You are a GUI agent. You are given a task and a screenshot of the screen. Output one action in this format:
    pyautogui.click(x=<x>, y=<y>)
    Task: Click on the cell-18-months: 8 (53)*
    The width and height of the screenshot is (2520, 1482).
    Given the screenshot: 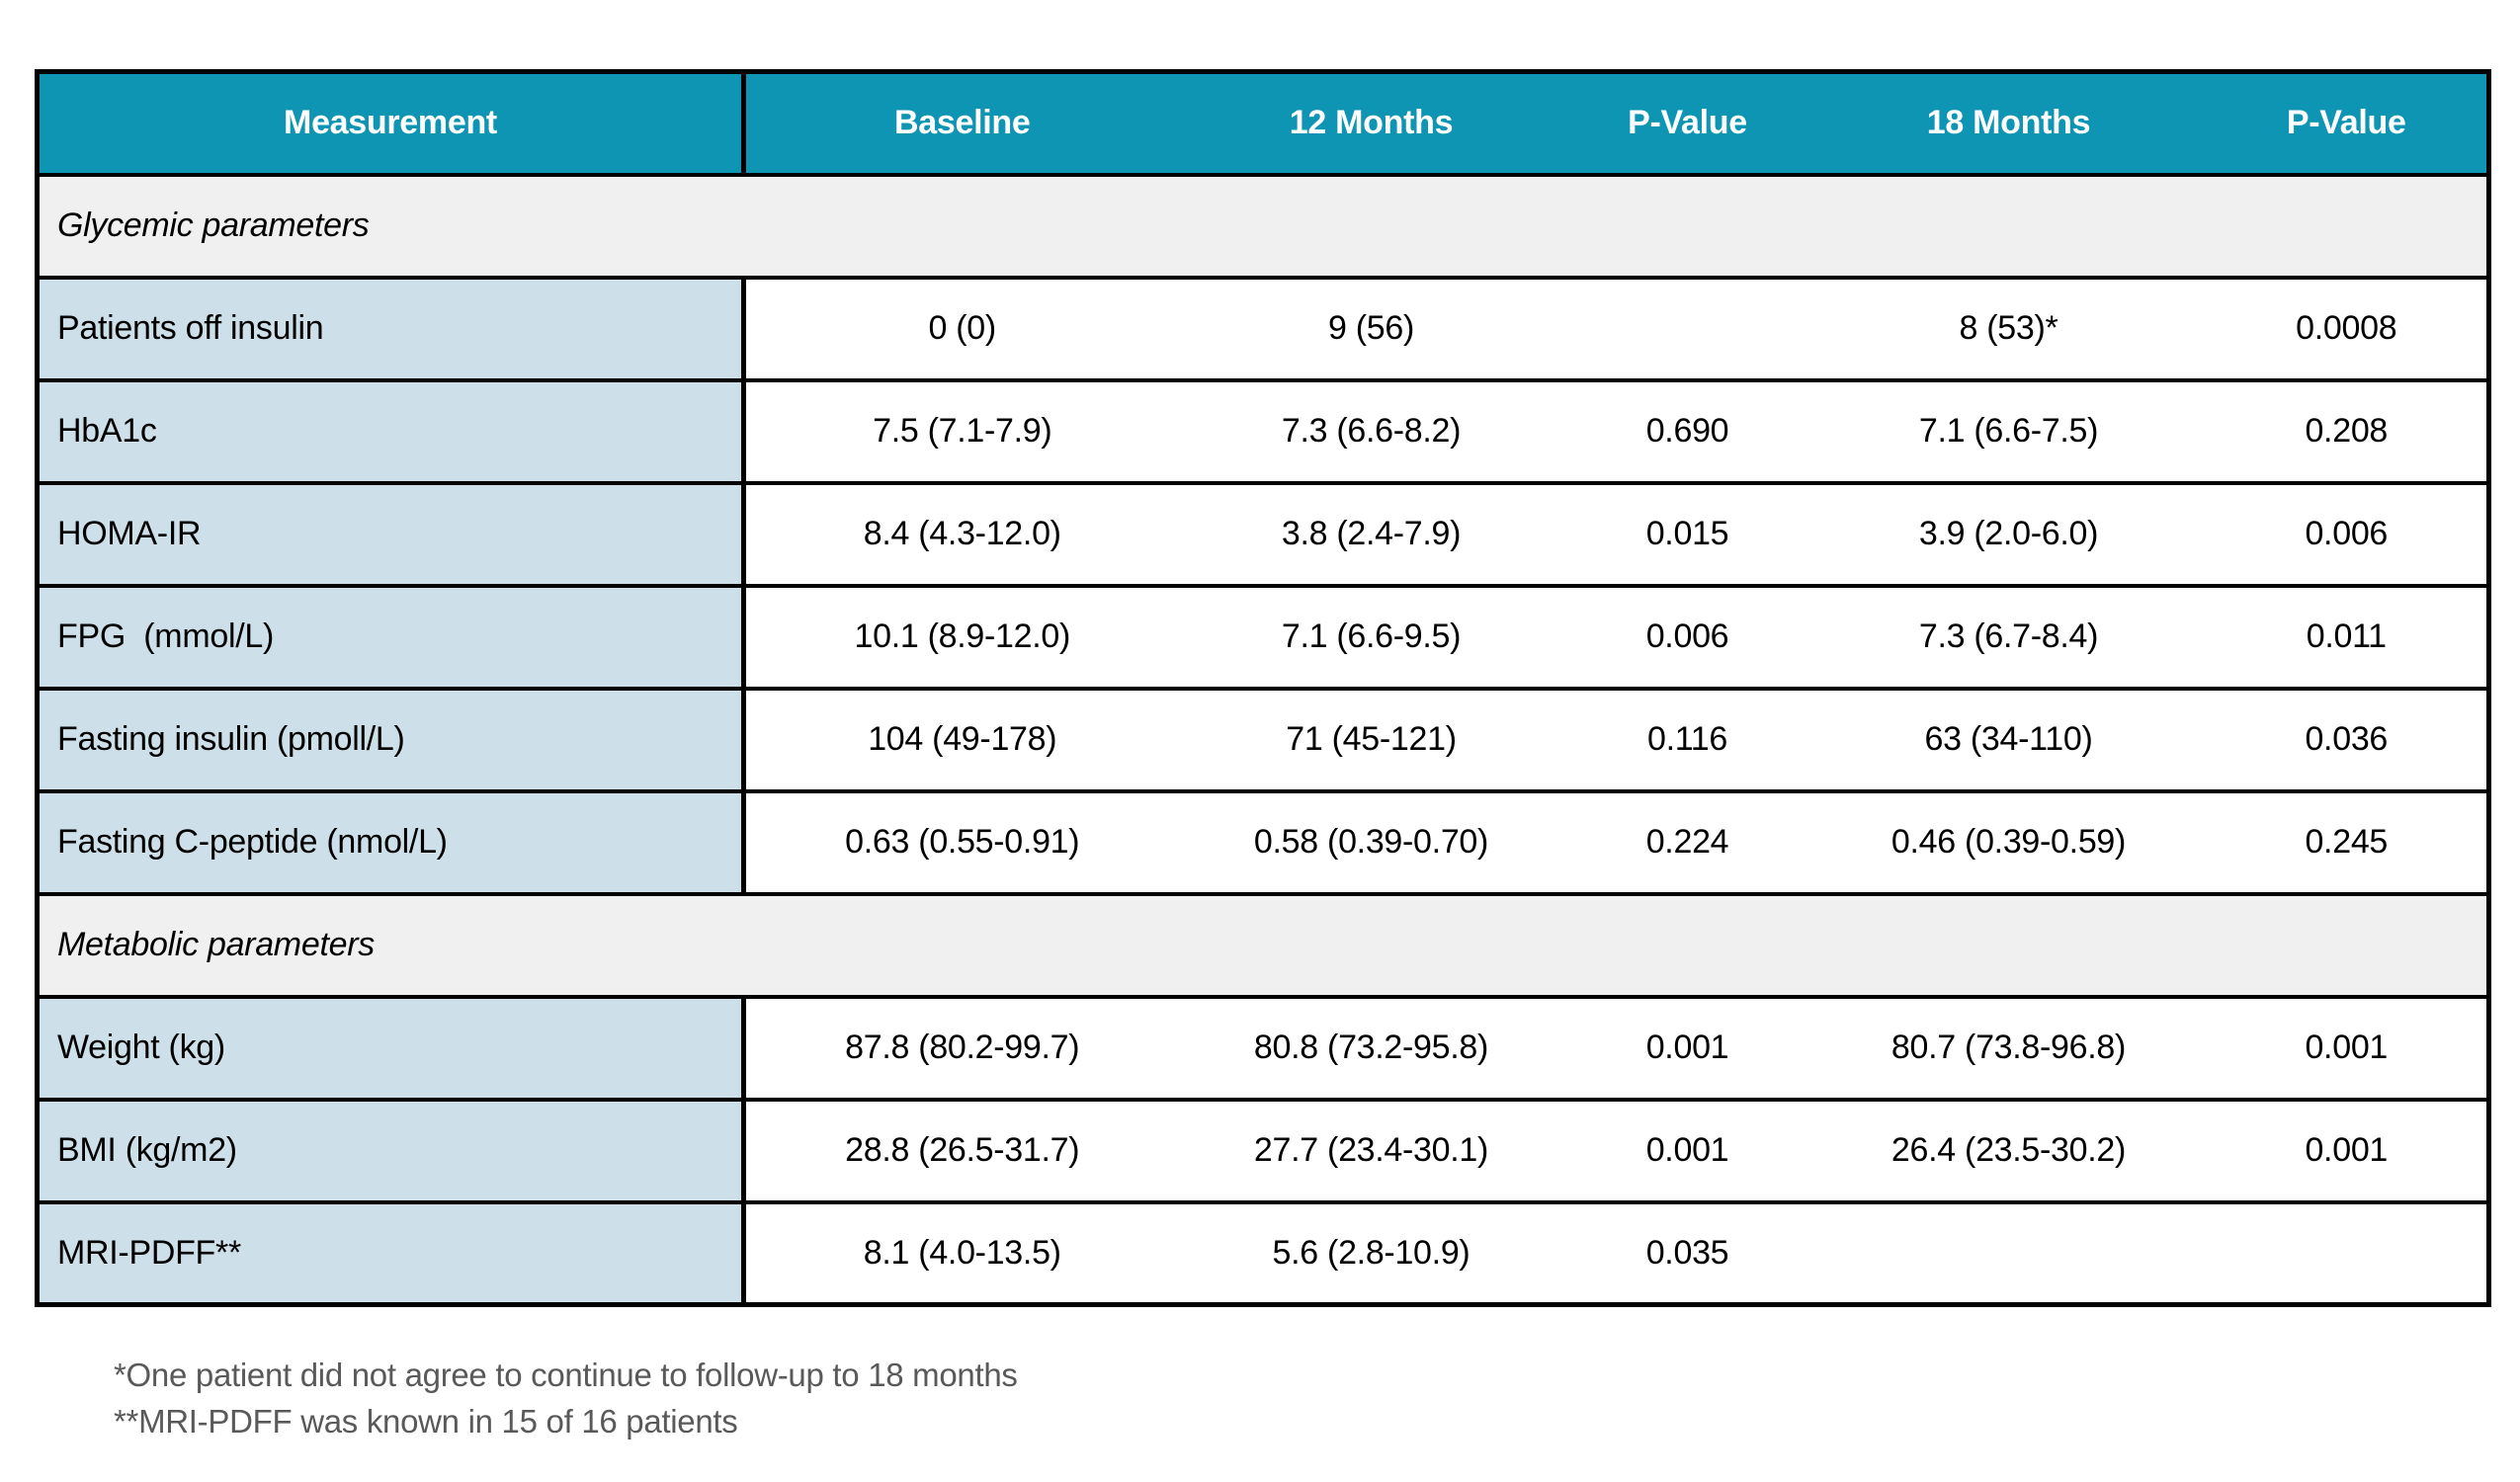 What is the action you would take?
    pyautogui.click(x=2008, y=328)
    